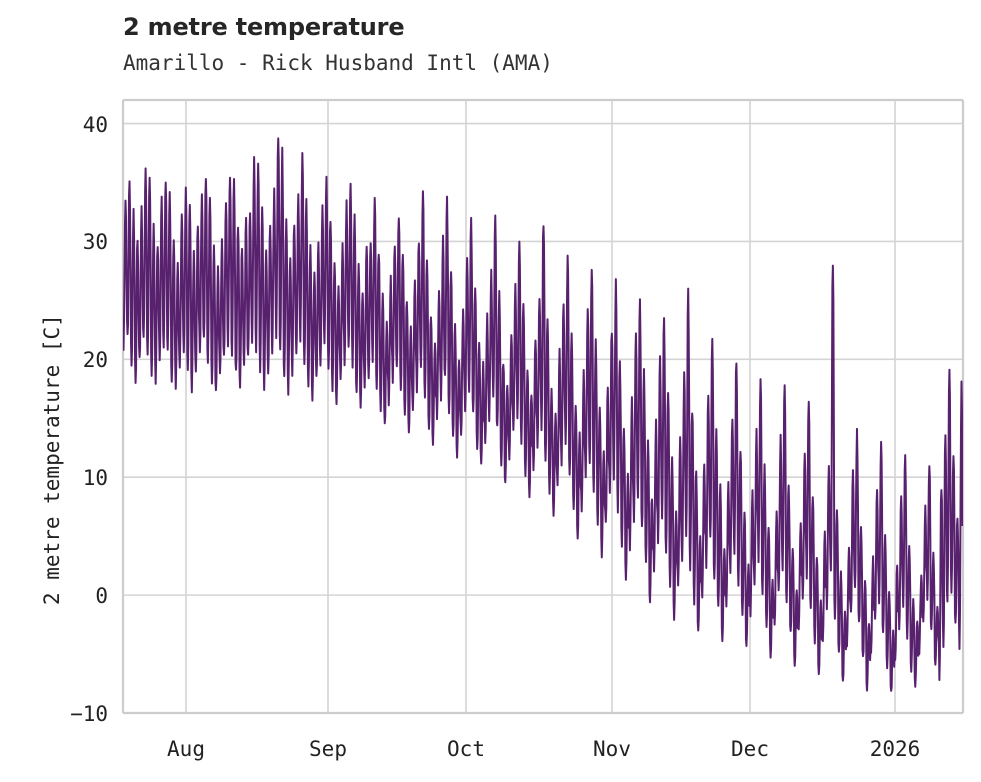 The image size is (981, 782). I want to click on y-tick-label: 40, so click(95, 124).